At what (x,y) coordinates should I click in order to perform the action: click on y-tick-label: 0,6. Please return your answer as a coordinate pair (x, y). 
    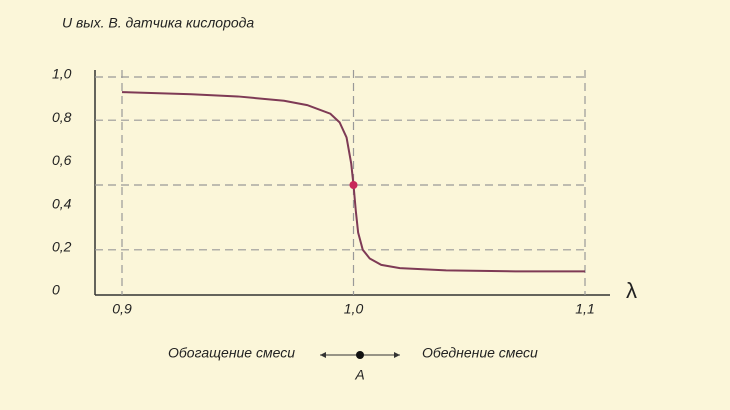
    Looking at the image, I should click on (62, 160).